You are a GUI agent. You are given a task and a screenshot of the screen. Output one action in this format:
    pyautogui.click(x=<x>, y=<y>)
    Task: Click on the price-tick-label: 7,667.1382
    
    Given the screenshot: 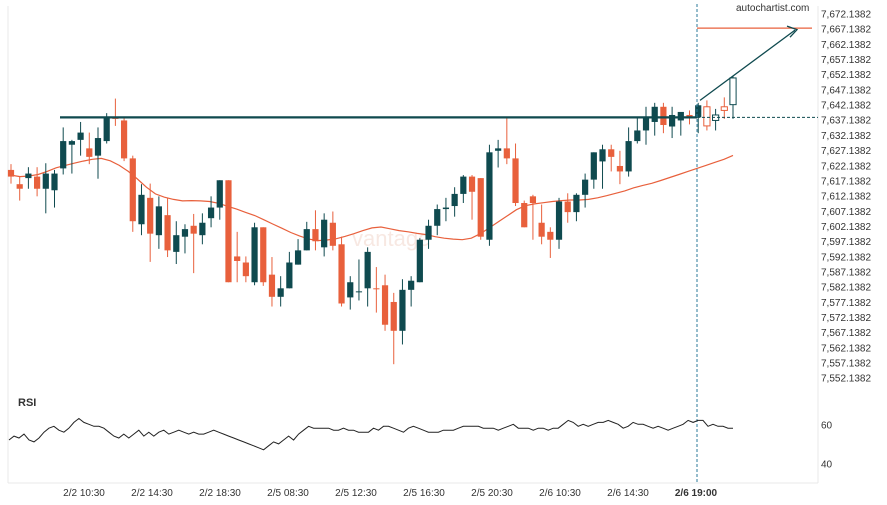 What is the action you would take?
    pyautogui.click(x=846, y=30)
    